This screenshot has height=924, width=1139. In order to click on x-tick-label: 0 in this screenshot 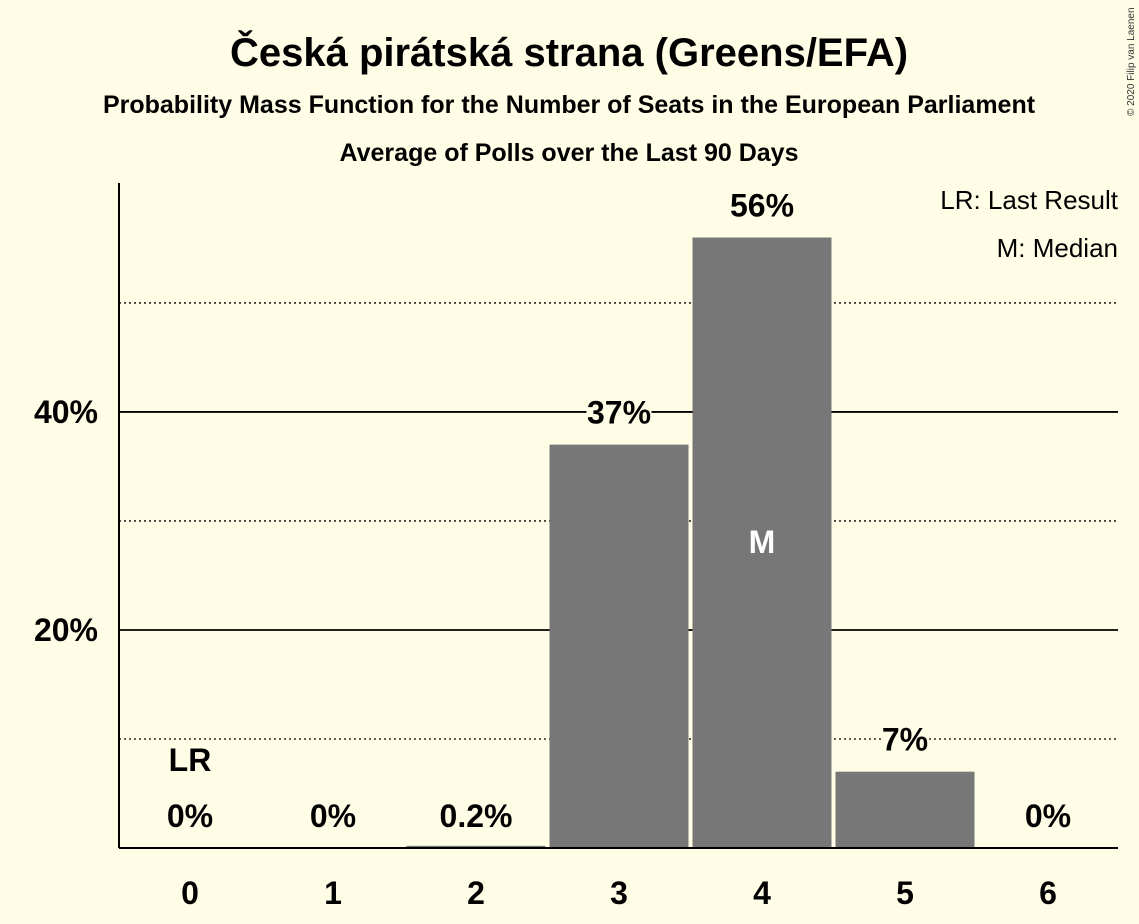, I will do `click(190, 893)`.